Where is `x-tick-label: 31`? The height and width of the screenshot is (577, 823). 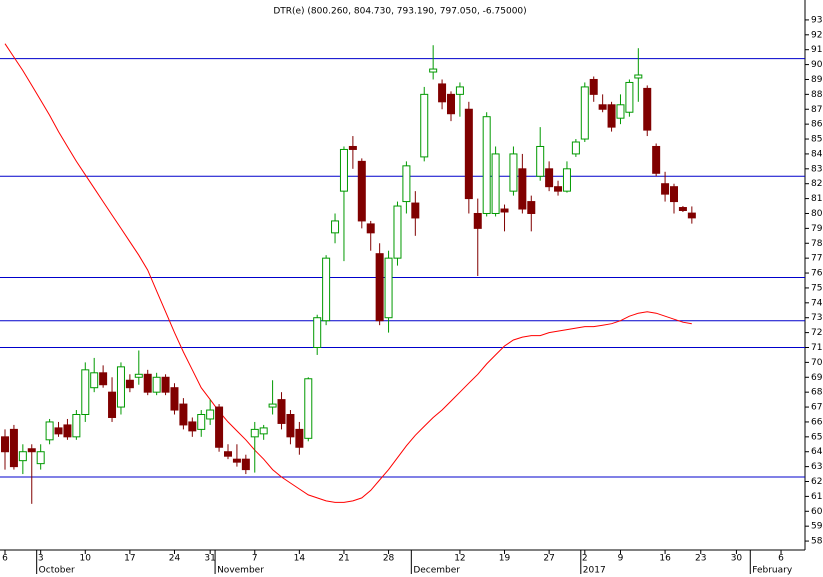
x-tick-label: 31 is located at coordinates (209, 559).